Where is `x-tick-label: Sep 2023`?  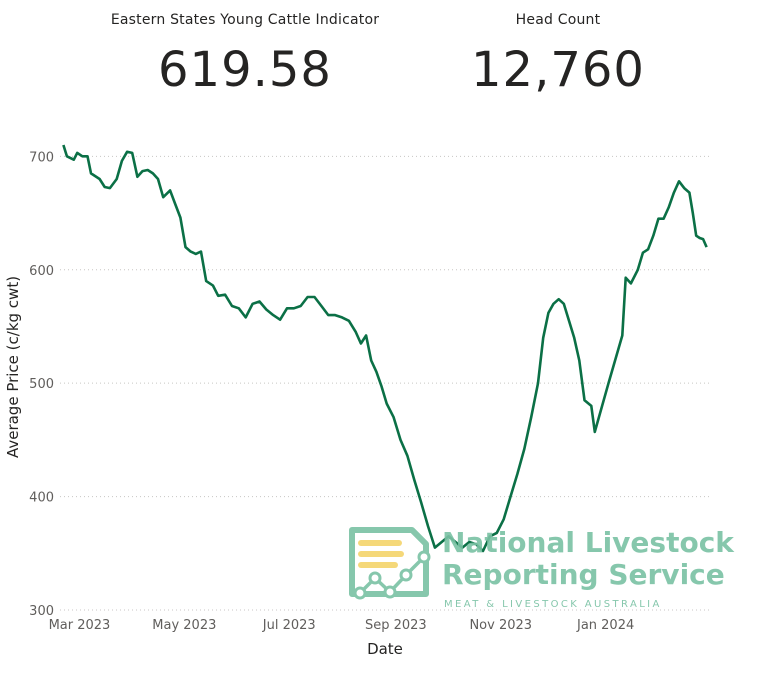 x-tick-label: Sep 2023 is located at coordinates (396, 625).